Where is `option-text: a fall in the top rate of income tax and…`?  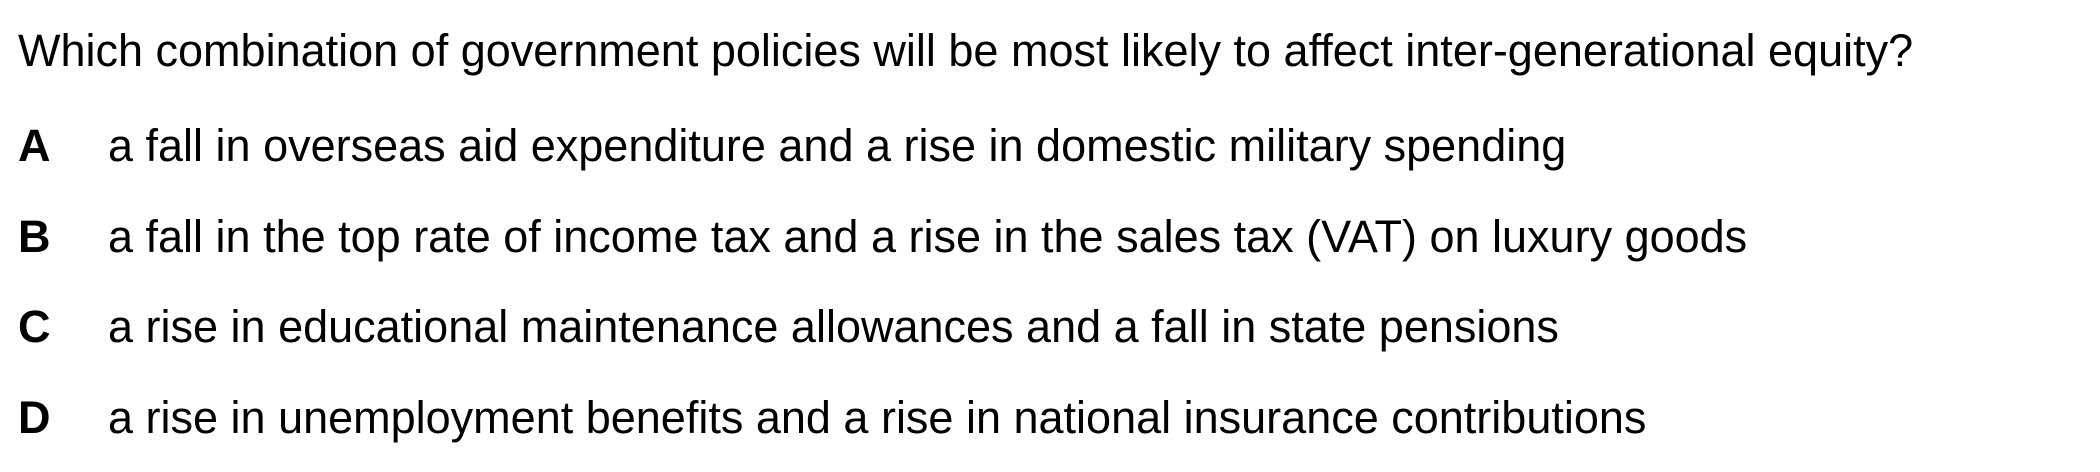 option-text: a fall in the top rate of income tax and… is located at coordinates (928, 236).